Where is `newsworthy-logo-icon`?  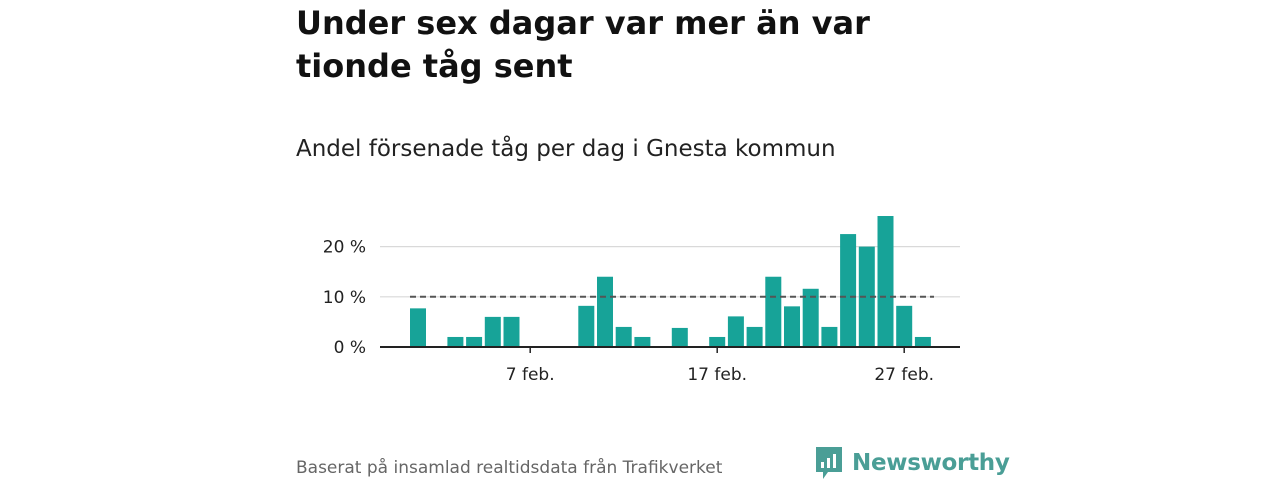 newsworthy-logo-icon is located at coordinates (829, 463).